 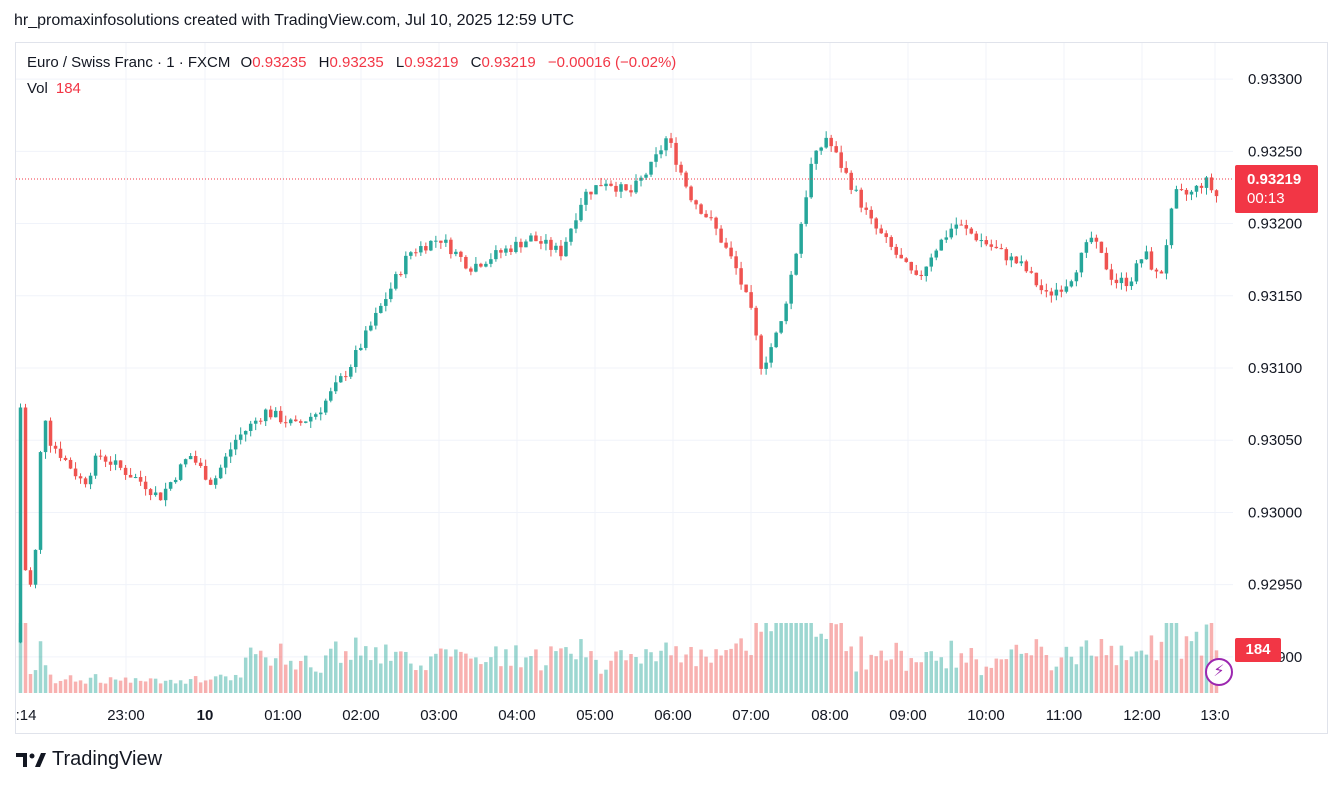 What do you see at coordinates (26, 715) in the screenshot?
I see `time-tick-label: :14` at bounding box center [26, 715].